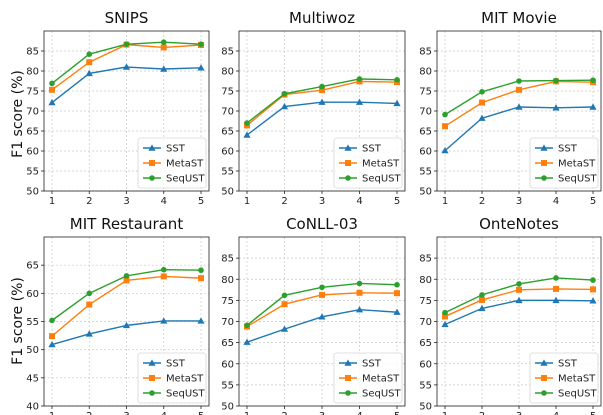  Describe the element at coordinates (322, 18) in the screenshot. I see `panel-title: Multiwoz` at that location.